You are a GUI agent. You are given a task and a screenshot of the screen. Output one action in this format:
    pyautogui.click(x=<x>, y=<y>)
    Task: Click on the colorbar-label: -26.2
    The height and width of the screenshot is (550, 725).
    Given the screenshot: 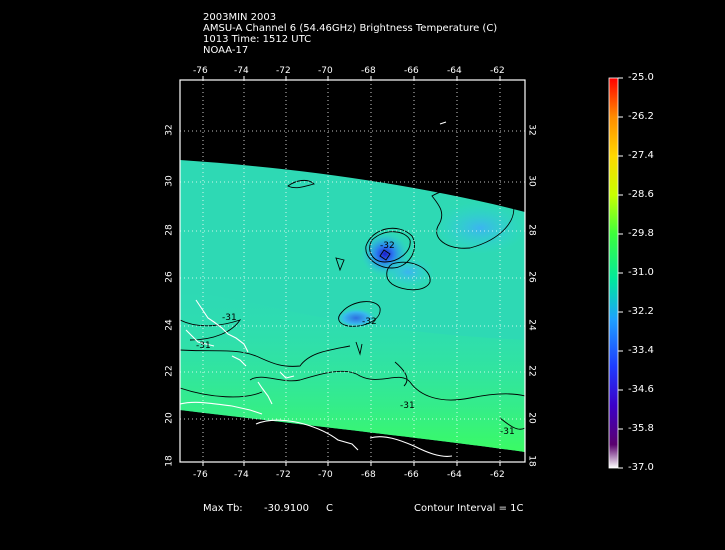 What is the action you would take?
    pyautogui.click(x=641, y=116)
    